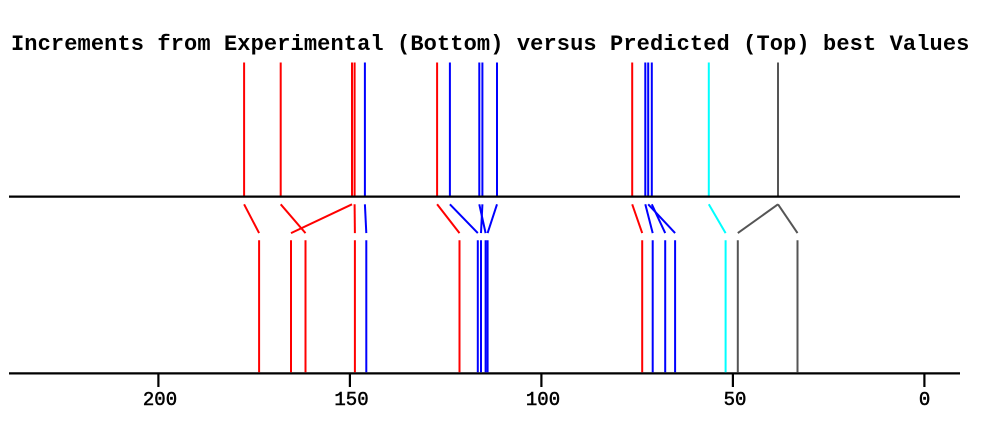  Describe the element at coordinates (351, 400) in the screenshot. I see `svg-text: 150` at that location.